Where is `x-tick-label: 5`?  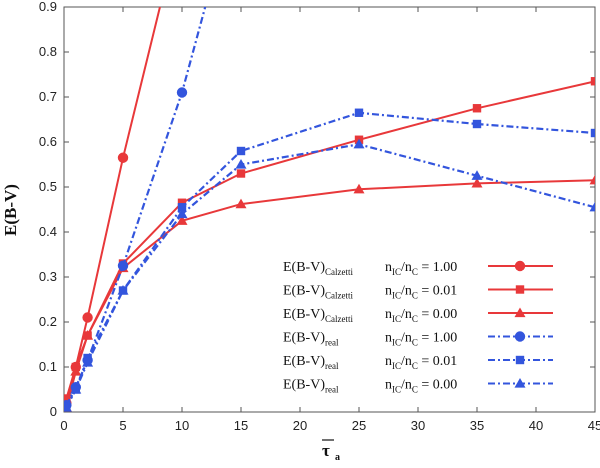 x-tick-label: 5 is located at coordinates (122, 425).